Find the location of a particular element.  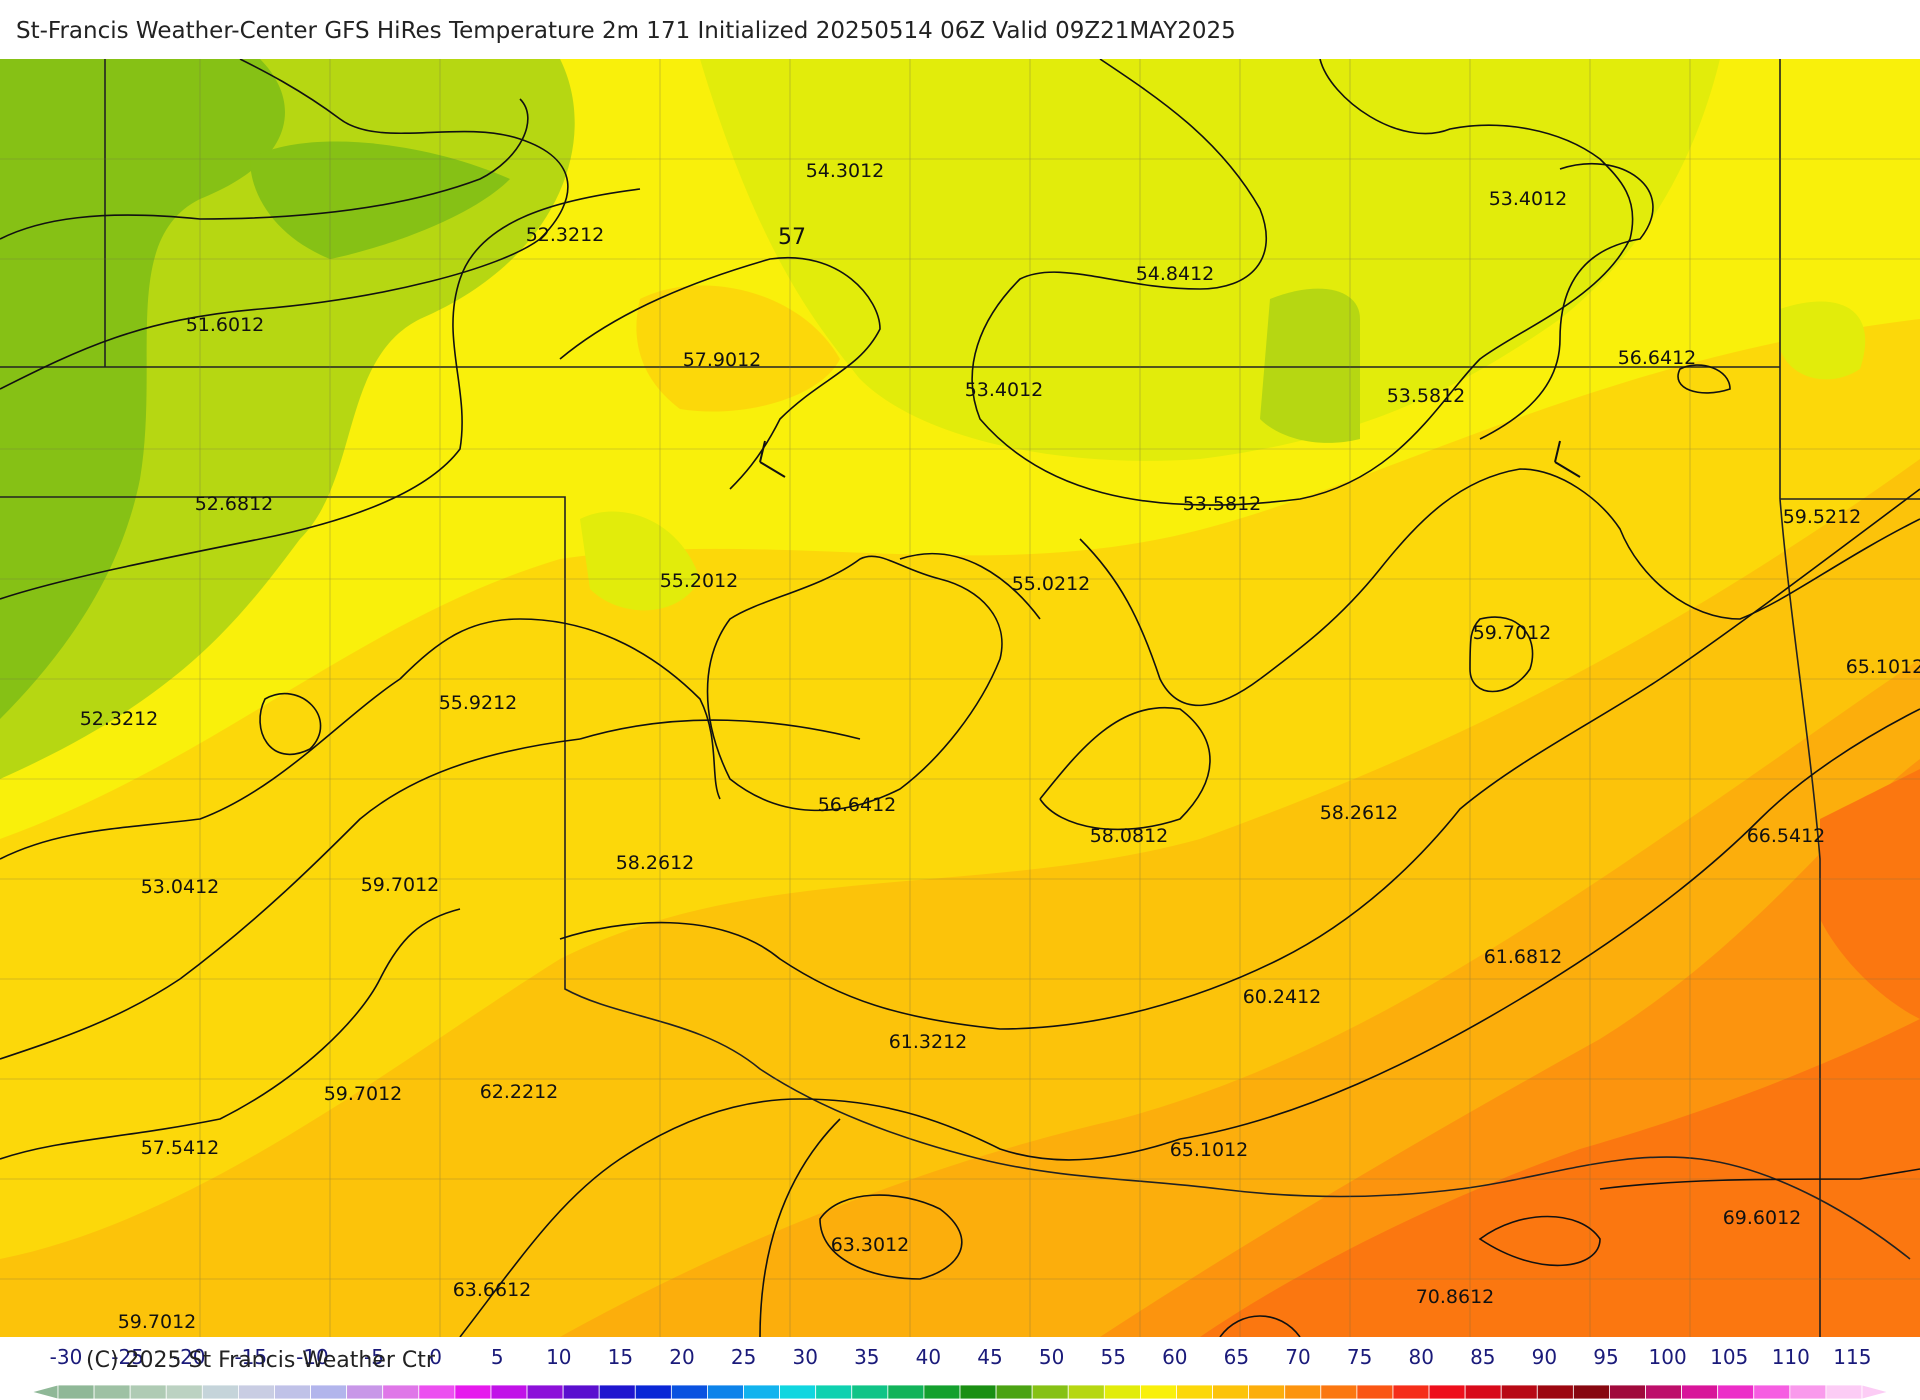

colorbar-tick-label: -5 is located at coordinates (374, 1357).